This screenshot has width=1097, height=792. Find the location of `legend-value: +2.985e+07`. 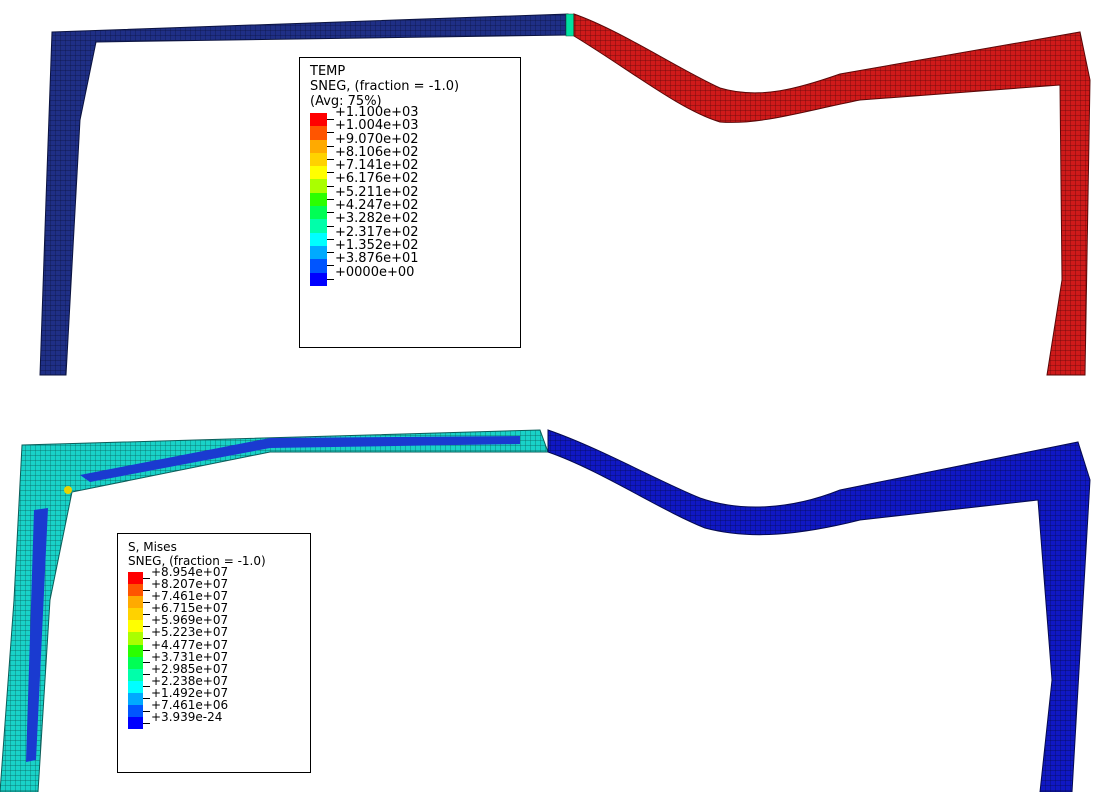

legend-value: +2.985e+07 is located at coordinates (190, 668).